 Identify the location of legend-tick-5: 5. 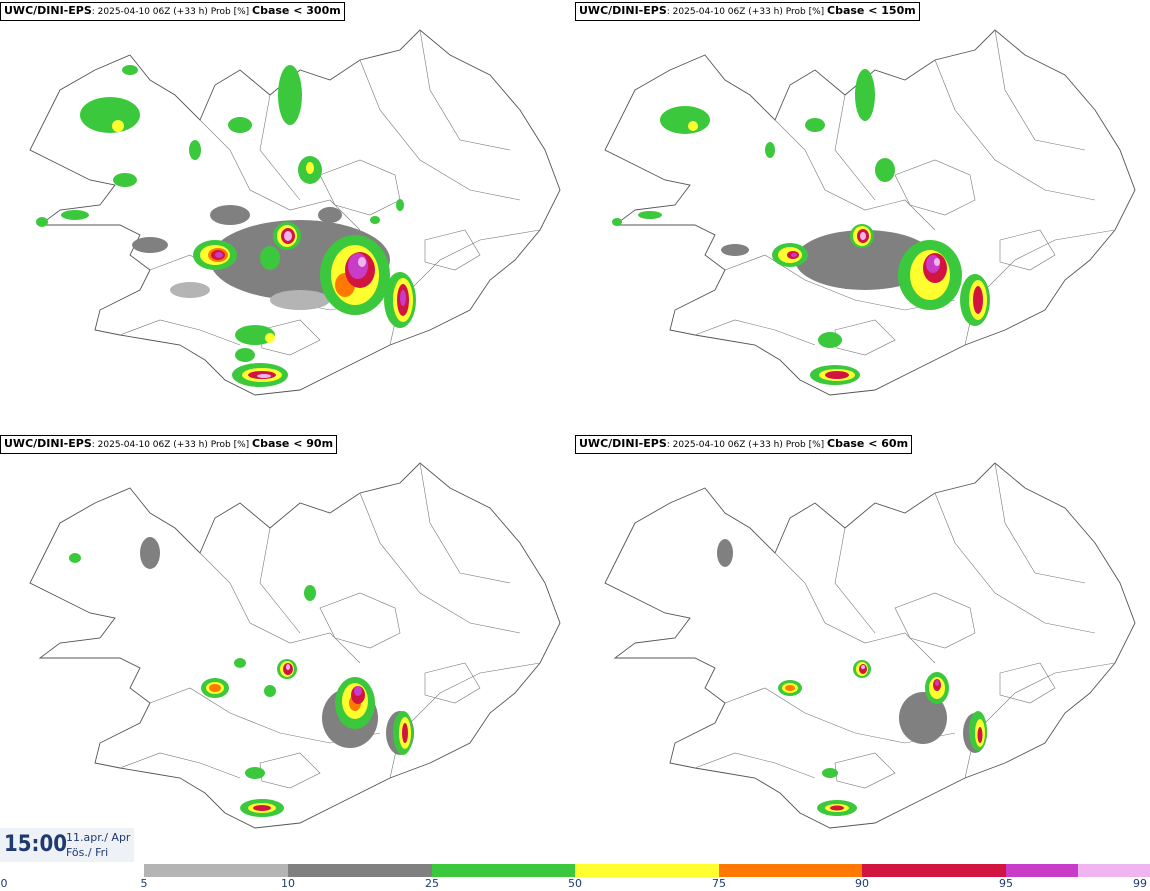
(144, 883).